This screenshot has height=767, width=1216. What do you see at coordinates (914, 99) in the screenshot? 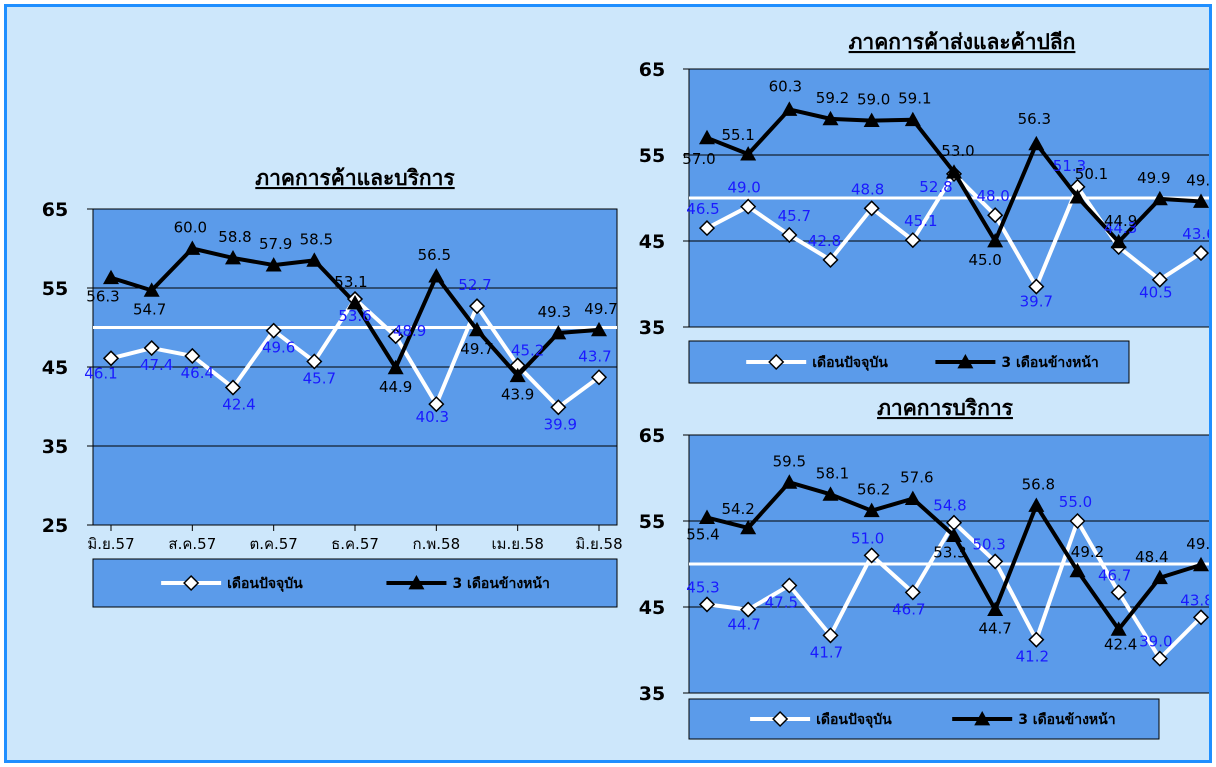
I see `chart-1-label-future: 59.1` at bounding box center [914, 99].